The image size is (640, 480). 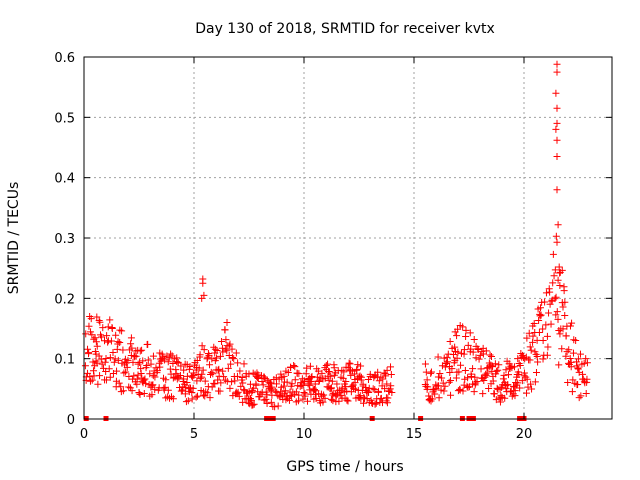 What do you see at coordinates (64, 299) in the screenshot?
I see `y-tick-label: 0.2` at bounding box center [64, 299].